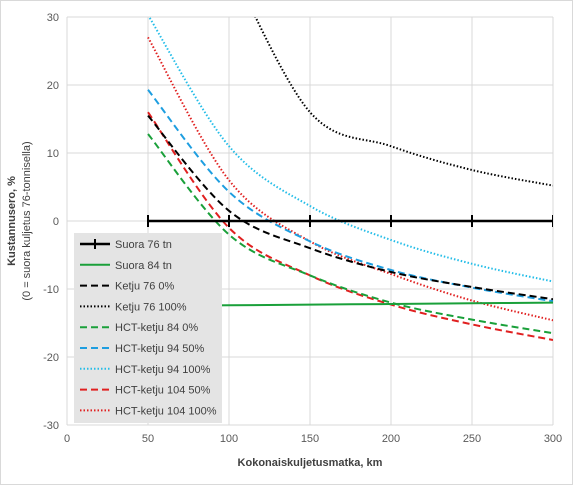 This screenshot has width=573, height=489. Describe the element at coordinates (67, 439) in the screenshot. I see `x-tick-label: 0` at that location.